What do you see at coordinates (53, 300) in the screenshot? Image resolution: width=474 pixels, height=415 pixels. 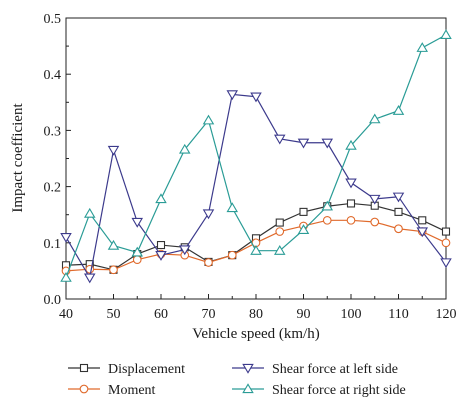 I see `y-tick-label: 0.0` at bounding box center [53, 300].